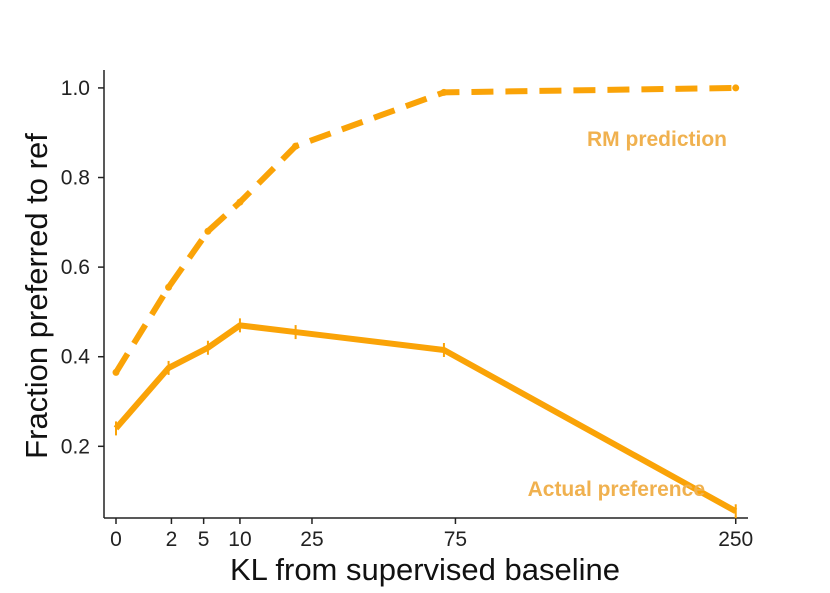 The height and width of the screenshot is (593, 830). I want to click on x-tick-label: 25, so click(311, 539).